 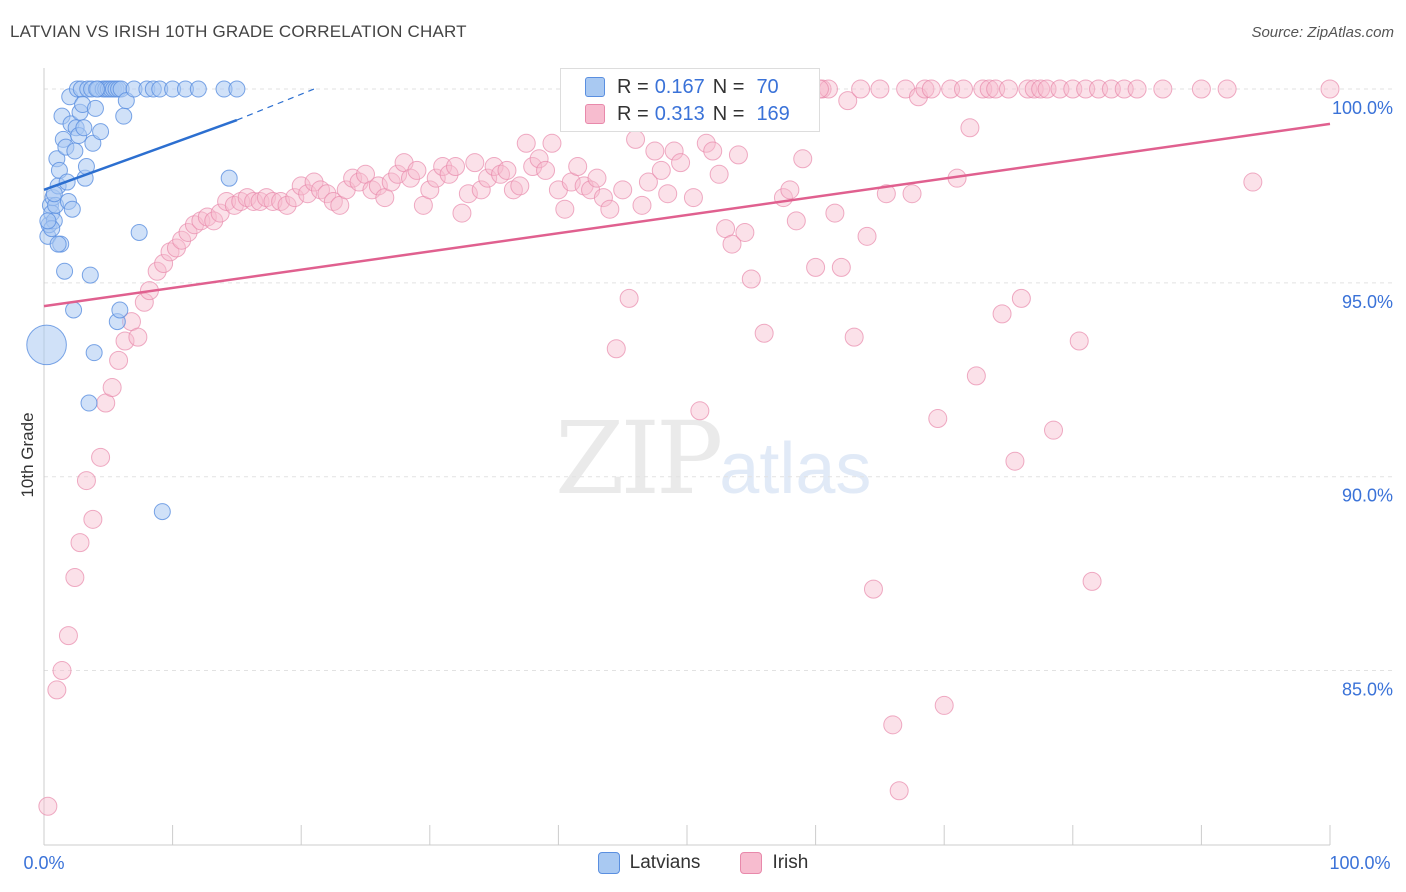 I want to click on latvians-trend-extension, so click(x=275, y=104).